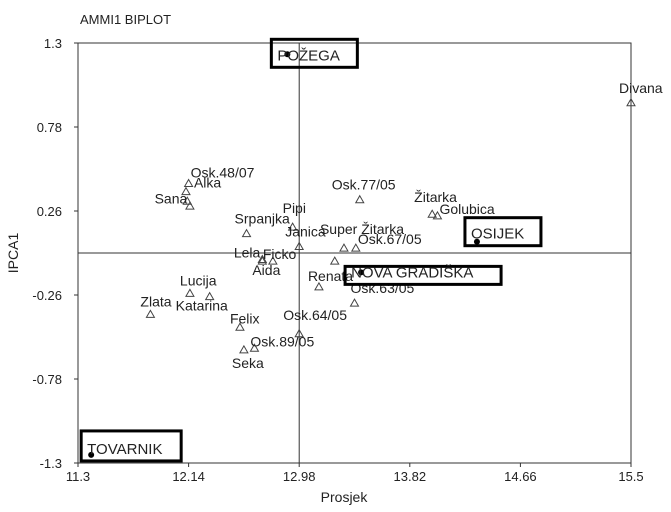  Describe the element at coordinates (412, 272) in the screenshot. I see `environment-label: NOVA GRADIŠKA` at that location.